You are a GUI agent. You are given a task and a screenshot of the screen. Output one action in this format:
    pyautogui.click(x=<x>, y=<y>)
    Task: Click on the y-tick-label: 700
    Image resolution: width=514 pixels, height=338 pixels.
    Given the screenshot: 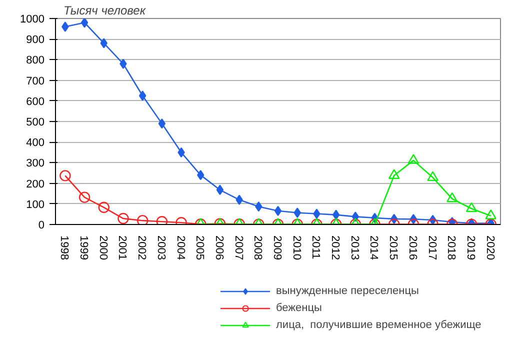 What is the action you would take?
    pyautogui.click(x=35, y=81)
    